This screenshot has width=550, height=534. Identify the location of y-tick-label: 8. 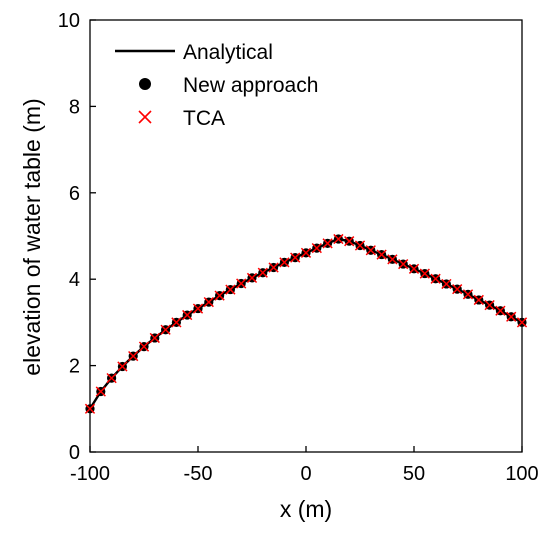
(74, 107).